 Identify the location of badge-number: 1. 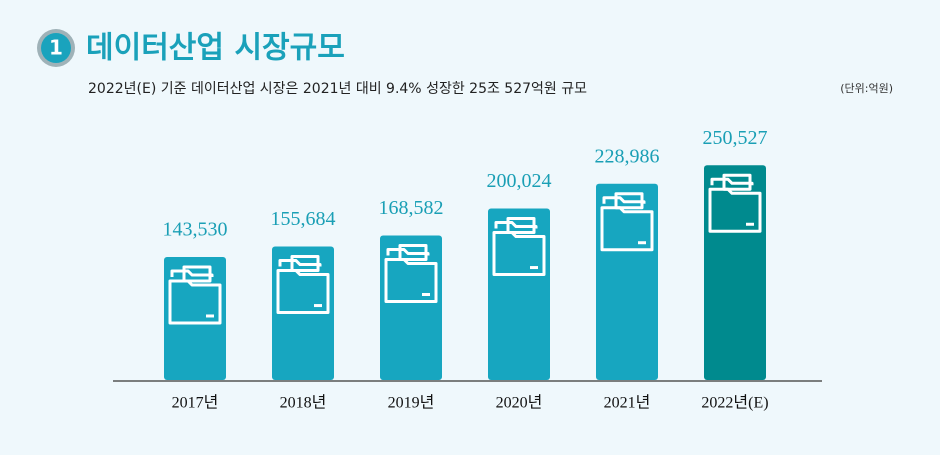
(56, 48).